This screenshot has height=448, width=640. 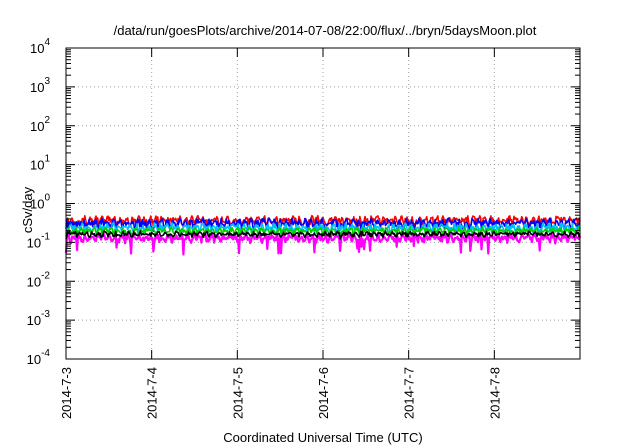 I want to click on x-tick-label: 2014-7-3, so click(x=66, y=393).